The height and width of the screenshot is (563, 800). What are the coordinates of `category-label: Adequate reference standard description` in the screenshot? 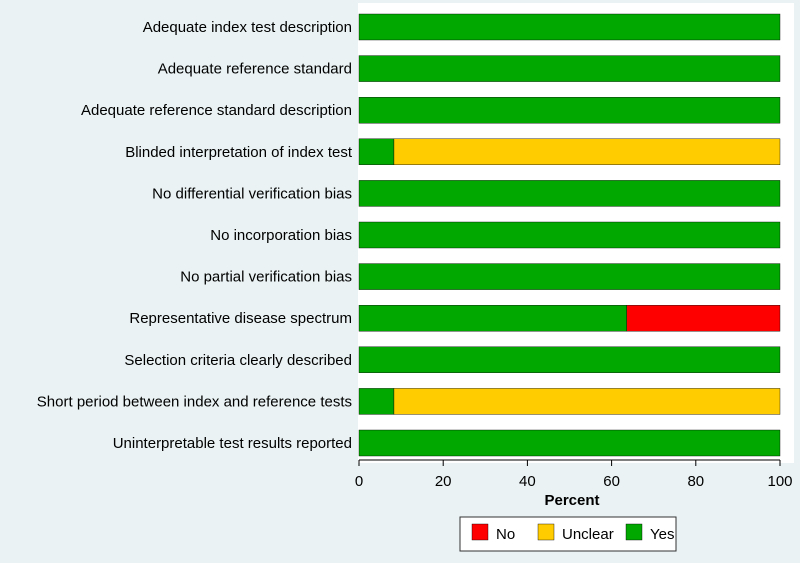 It's located at (216, 110).